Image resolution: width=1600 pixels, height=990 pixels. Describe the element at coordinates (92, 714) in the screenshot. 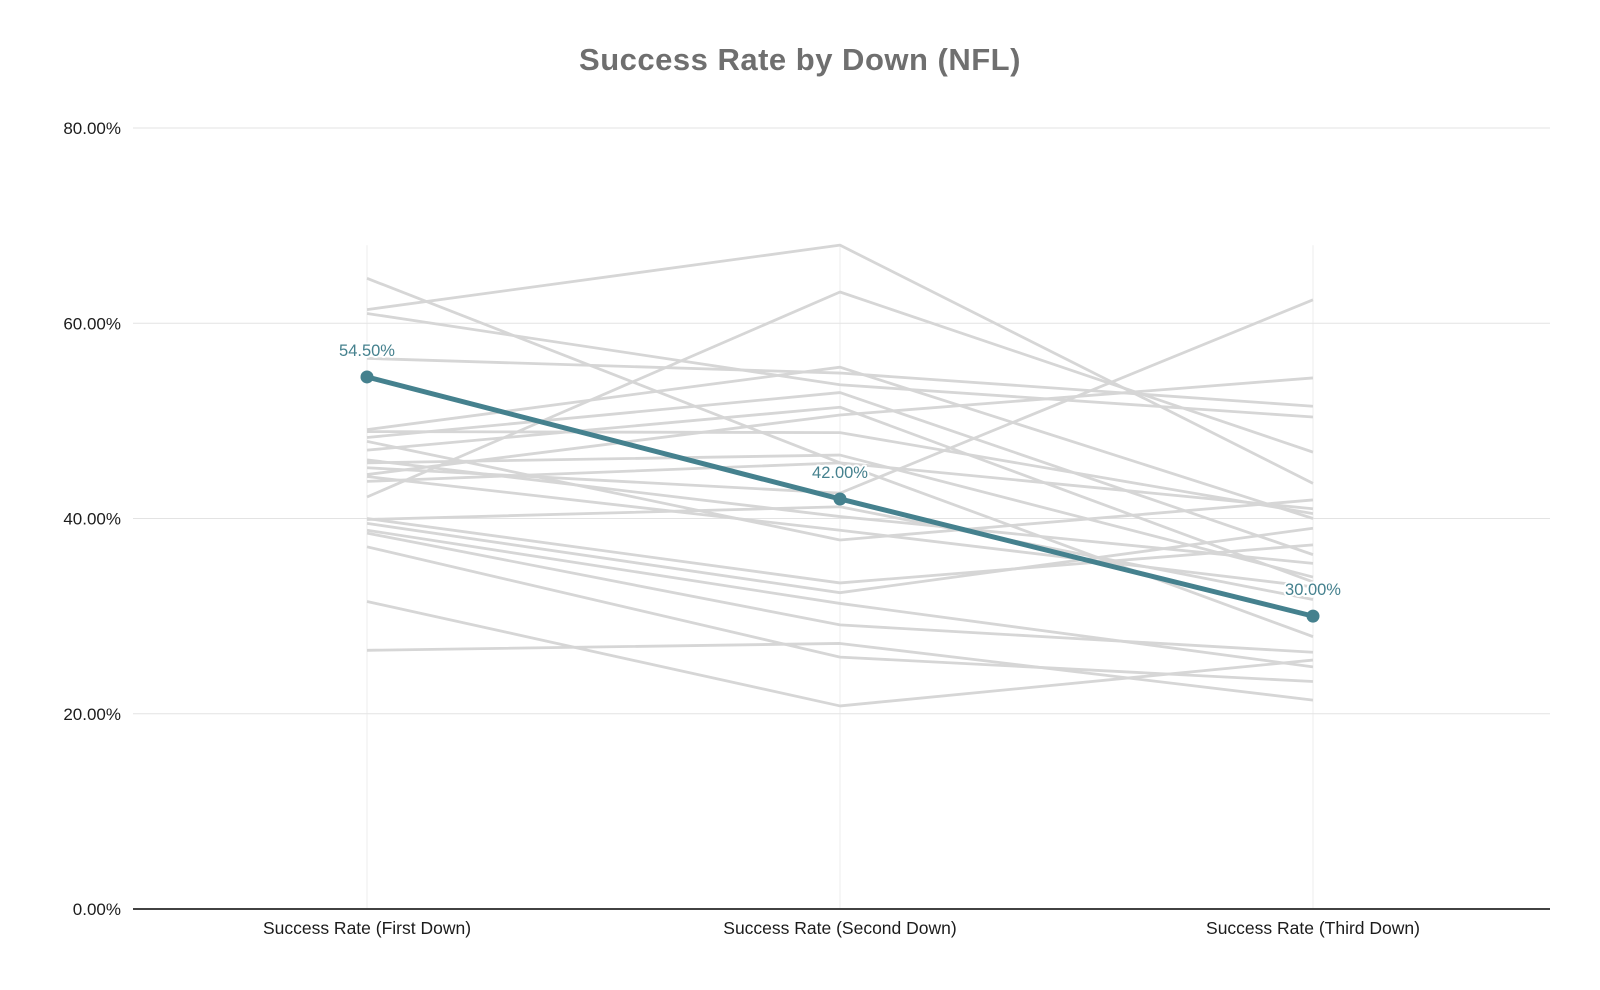

I see `y-tick-label: 20.00%` at that location.